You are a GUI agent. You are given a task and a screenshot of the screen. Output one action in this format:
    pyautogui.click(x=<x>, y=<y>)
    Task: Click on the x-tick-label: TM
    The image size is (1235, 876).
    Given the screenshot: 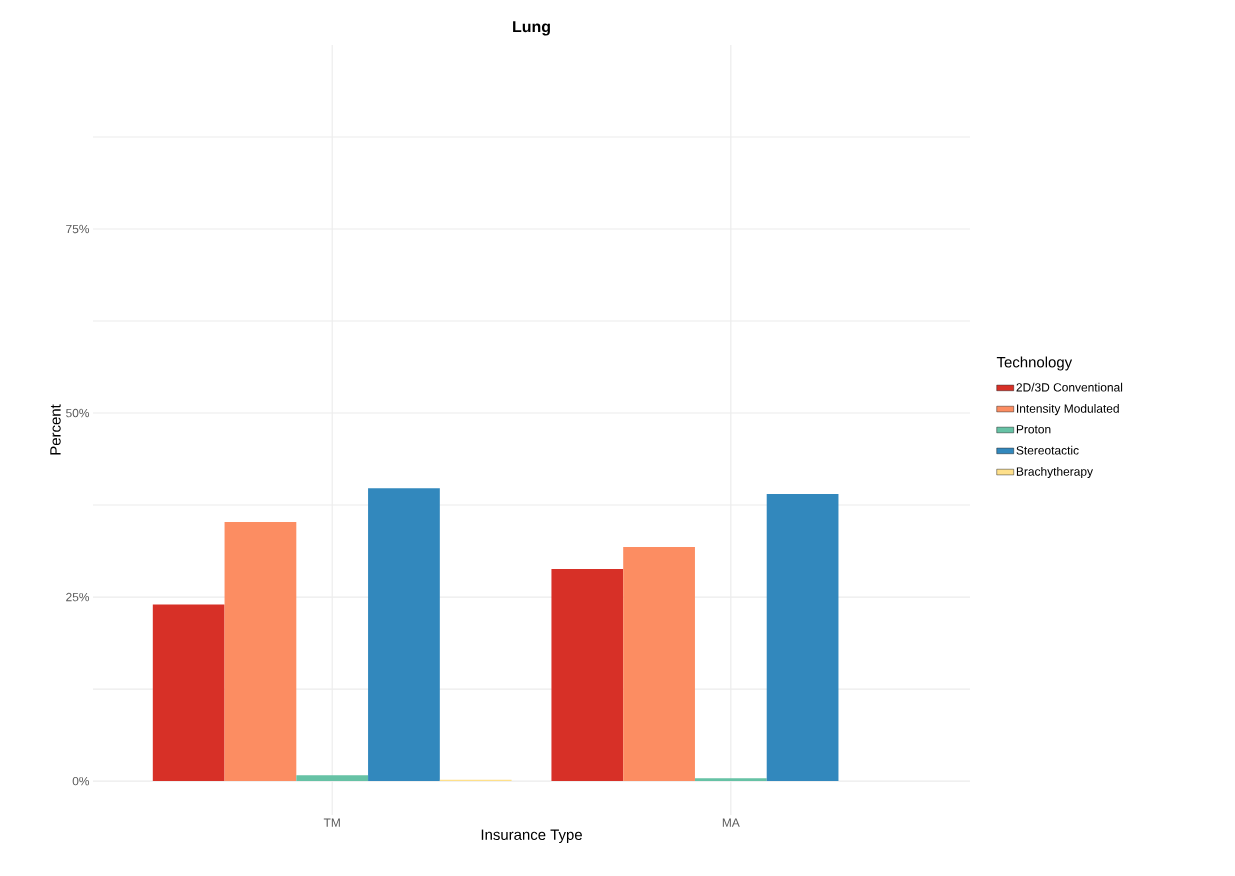 What is the action you would take?
    pyautogui.click(x=331, y=822)
    